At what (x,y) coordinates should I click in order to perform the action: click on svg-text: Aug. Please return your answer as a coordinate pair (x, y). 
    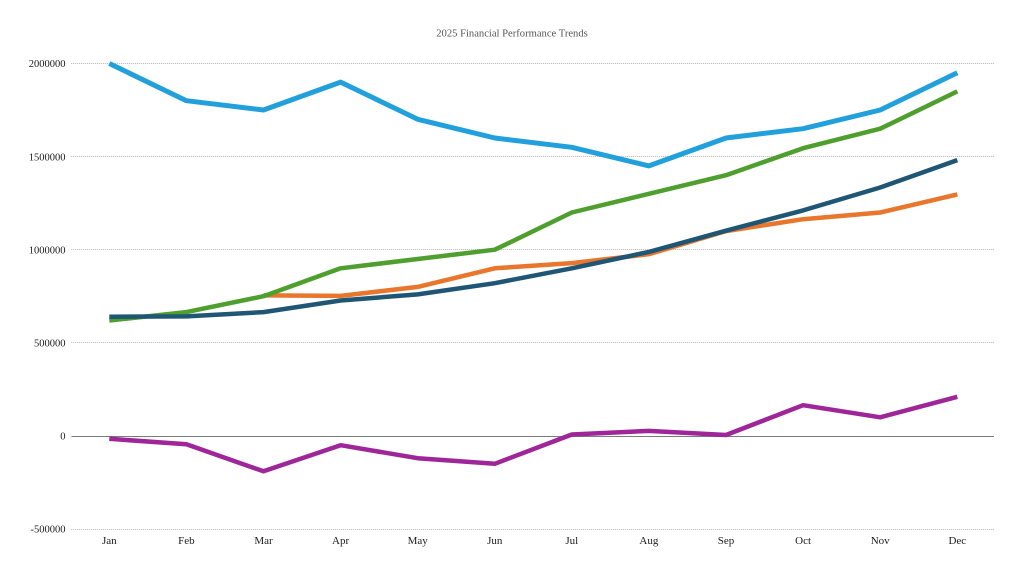
    Looking at the image, I should click on (648, 541).